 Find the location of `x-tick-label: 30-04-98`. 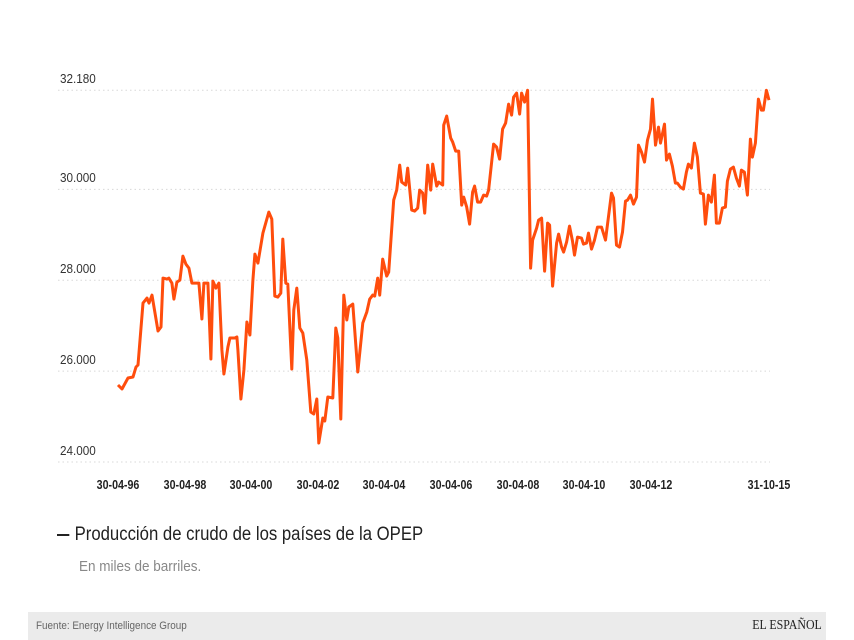

x-tick-label: 30-04-98 is located at coordinates (184, 484).